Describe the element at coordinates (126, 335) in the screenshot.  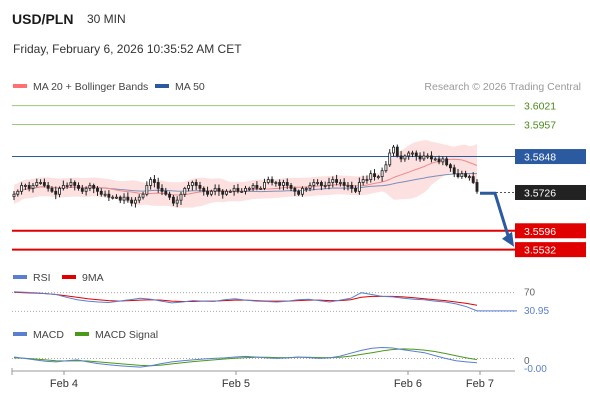
I see `macd-signal-legend-label: MACD Signal` at that location.